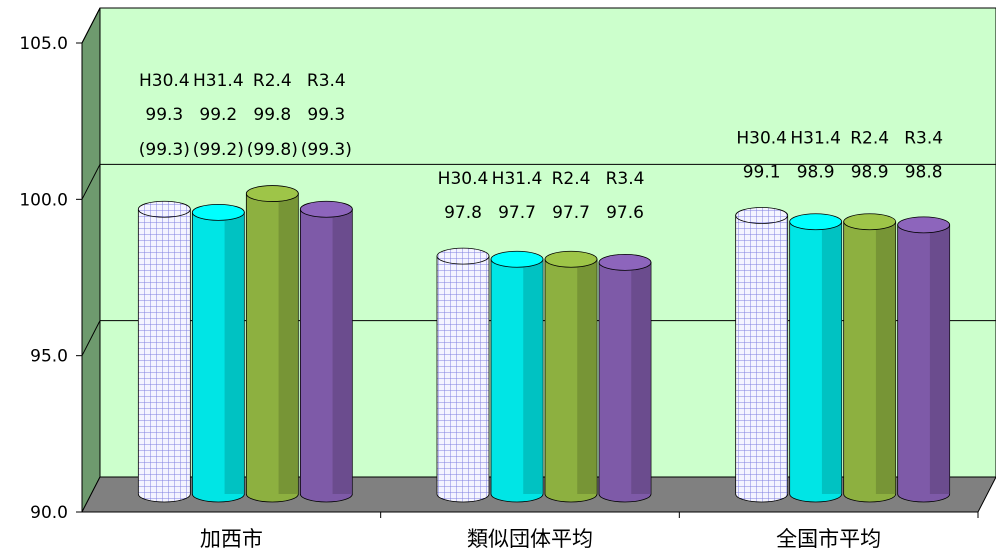 This screenshot has height=556, width=996. Describe the element at coordinates (164, 150) in the screenshot. I see `extra-label-0-0: (99.3)` at that location.